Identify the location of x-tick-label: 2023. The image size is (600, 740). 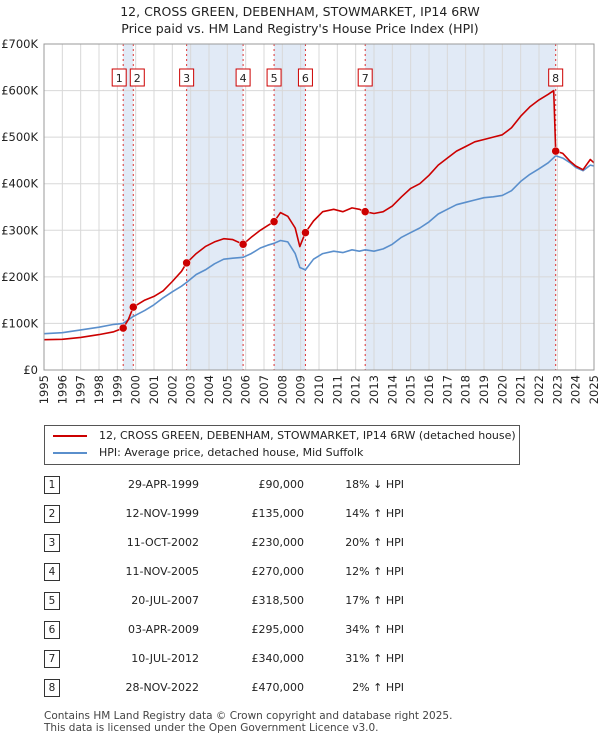
(557, 389).